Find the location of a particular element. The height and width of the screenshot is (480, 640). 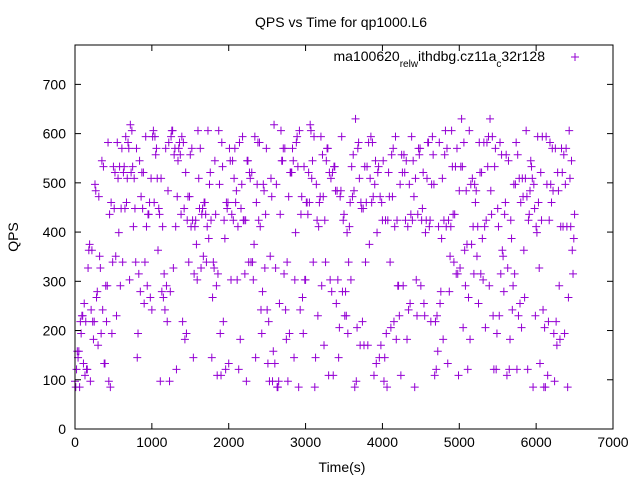

y-tick-label: 100 is located at coordinates (55, 380).